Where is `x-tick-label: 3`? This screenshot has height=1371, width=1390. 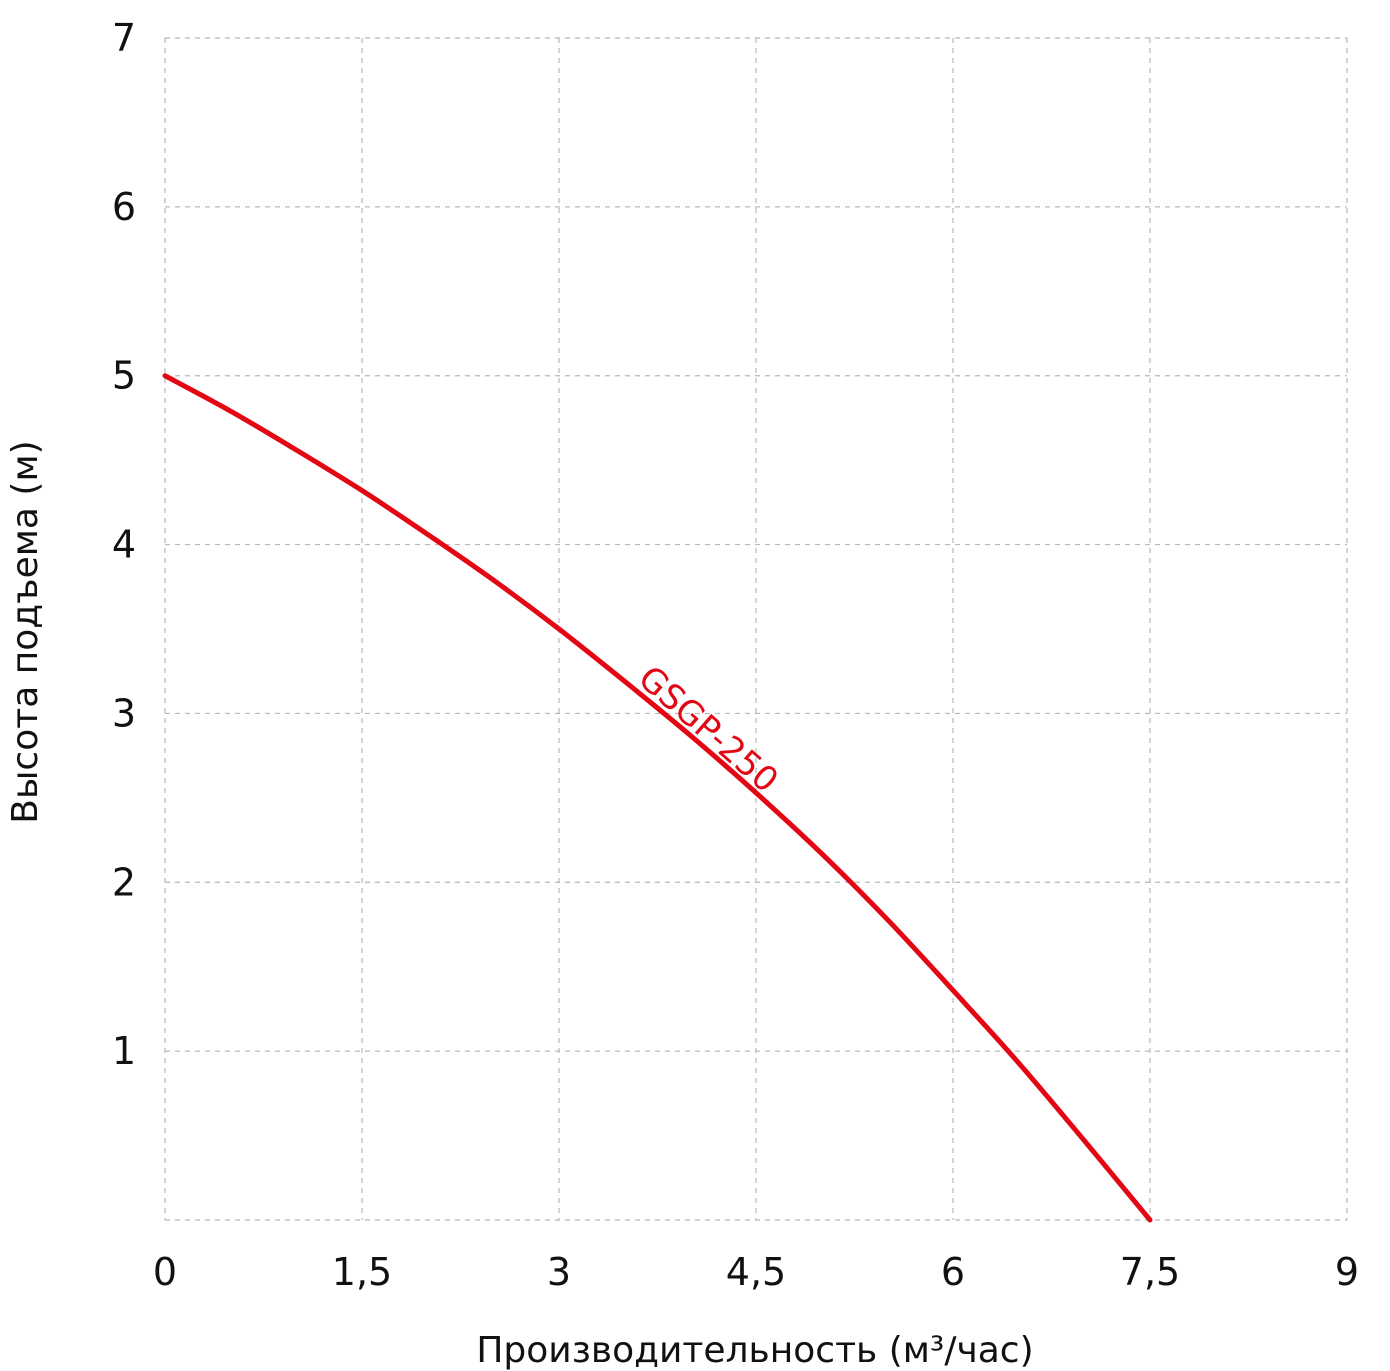 x-tick-label: 3 is located at coordinates (559, 1272).